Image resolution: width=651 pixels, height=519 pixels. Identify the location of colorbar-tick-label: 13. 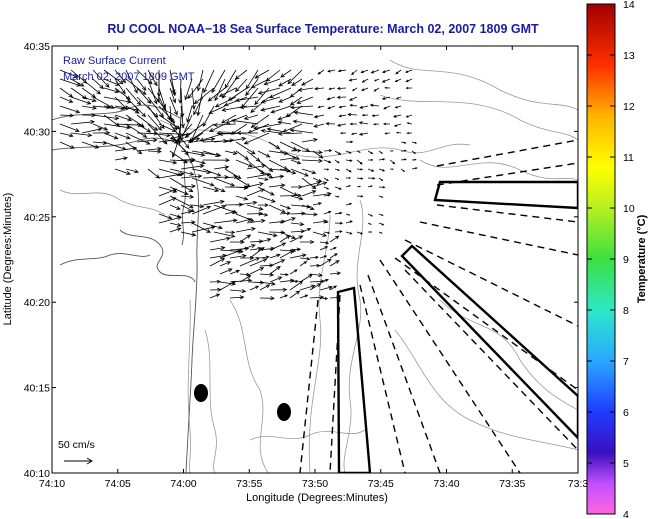
(629, 56).